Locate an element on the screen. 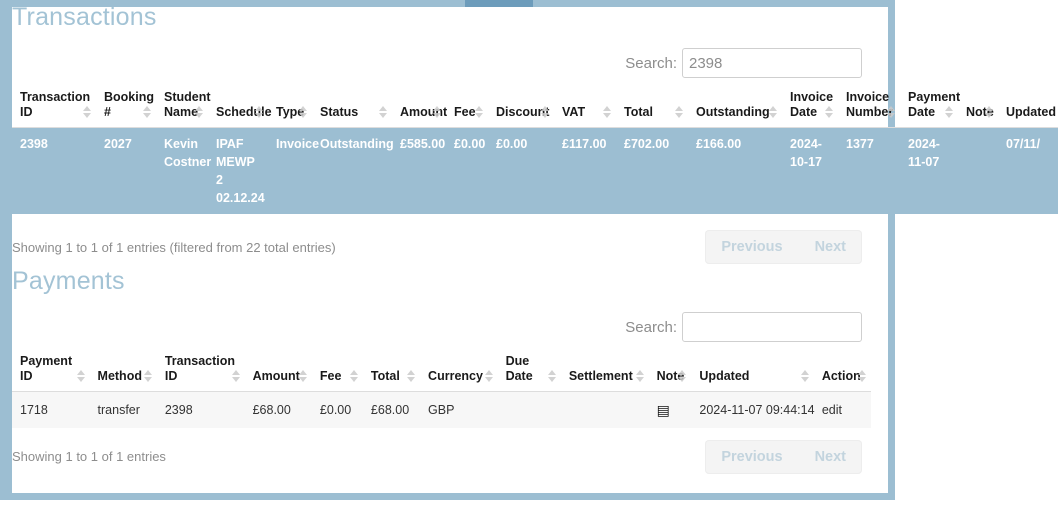 This screenshot has width=1063, height=507. col-type: Type is located at coordinates (290, 106).